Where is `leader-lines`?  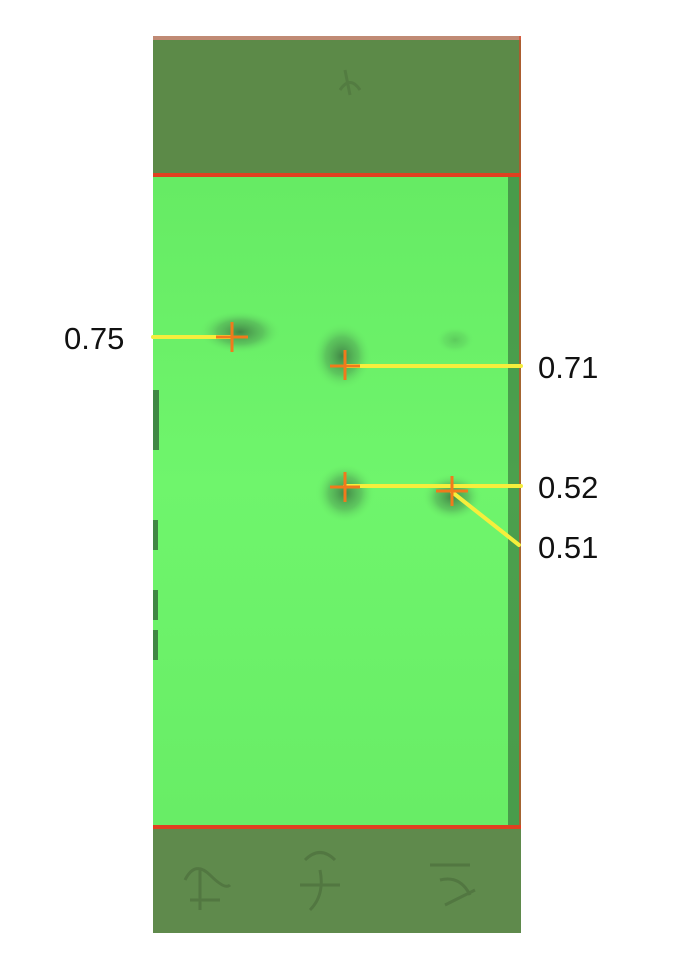
leader-lines is located at coordinates (337, 441).